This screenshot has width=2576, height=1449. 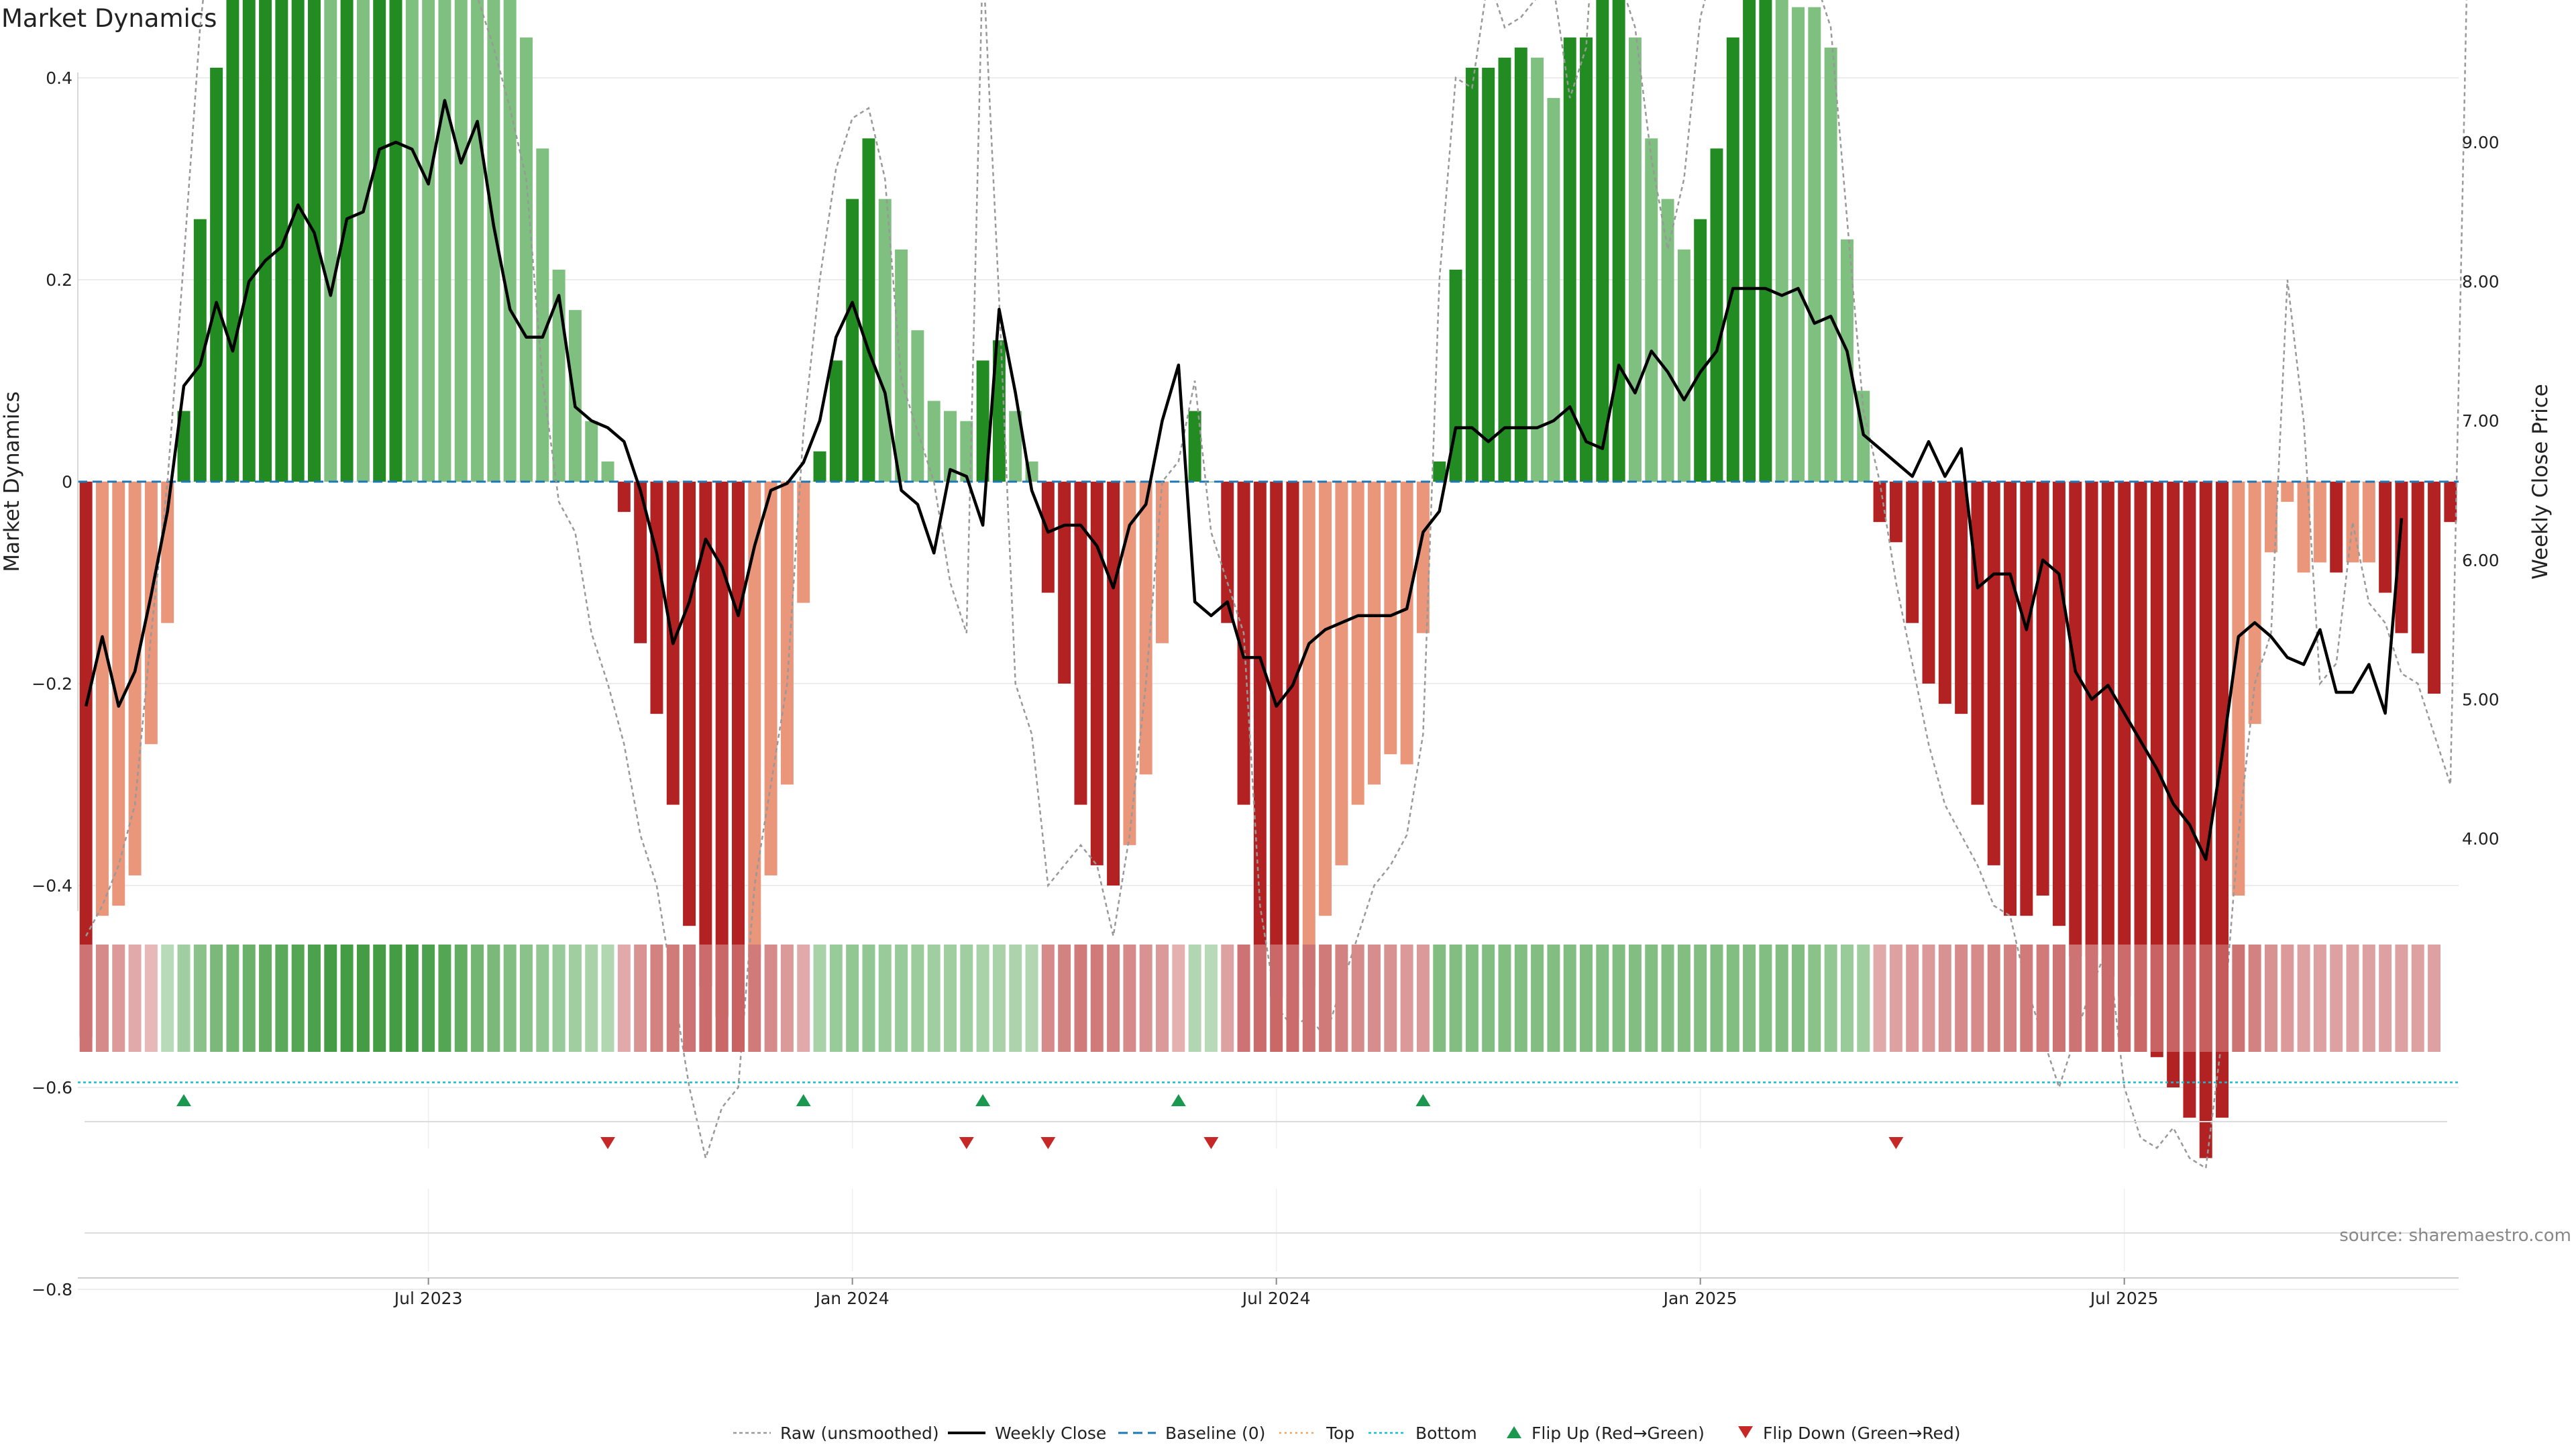 I want to click on legend-item: Baseline (0), so click(x=1191, y=1433).